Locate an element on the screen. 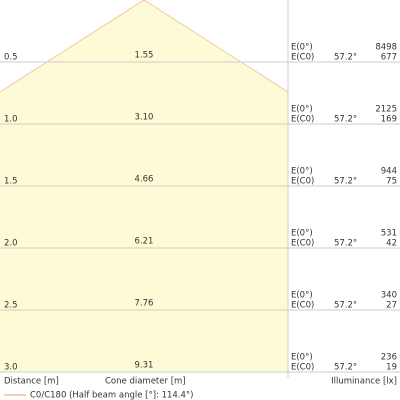 The image size is (400, 400). e0-value: 340 is located at coordinates (389, 296).